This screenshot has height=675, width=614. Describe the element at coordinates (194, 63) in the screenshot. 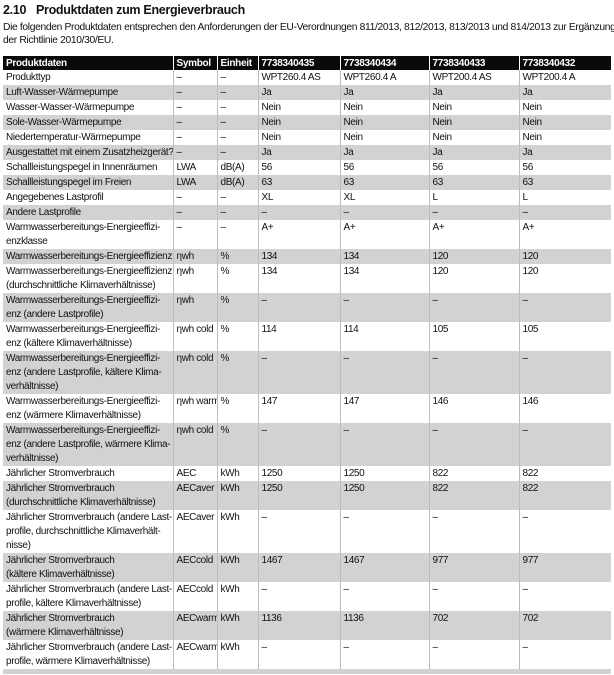

I see `column-header-2: Symbol` at that location.